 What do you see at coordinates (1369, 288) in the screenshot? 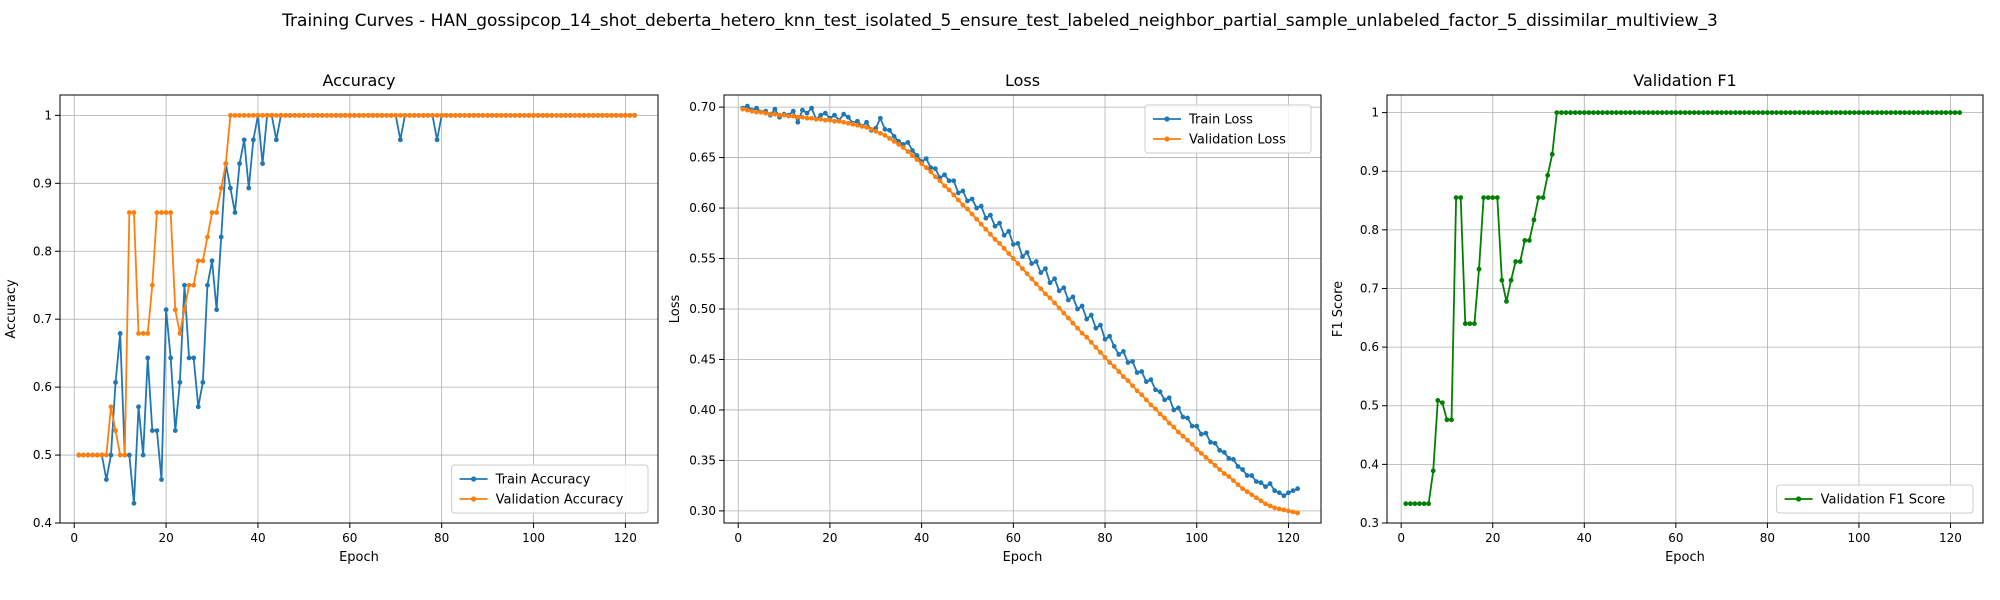
I see `y-tick-label: 0.7` at bounding box center [1369, 288].